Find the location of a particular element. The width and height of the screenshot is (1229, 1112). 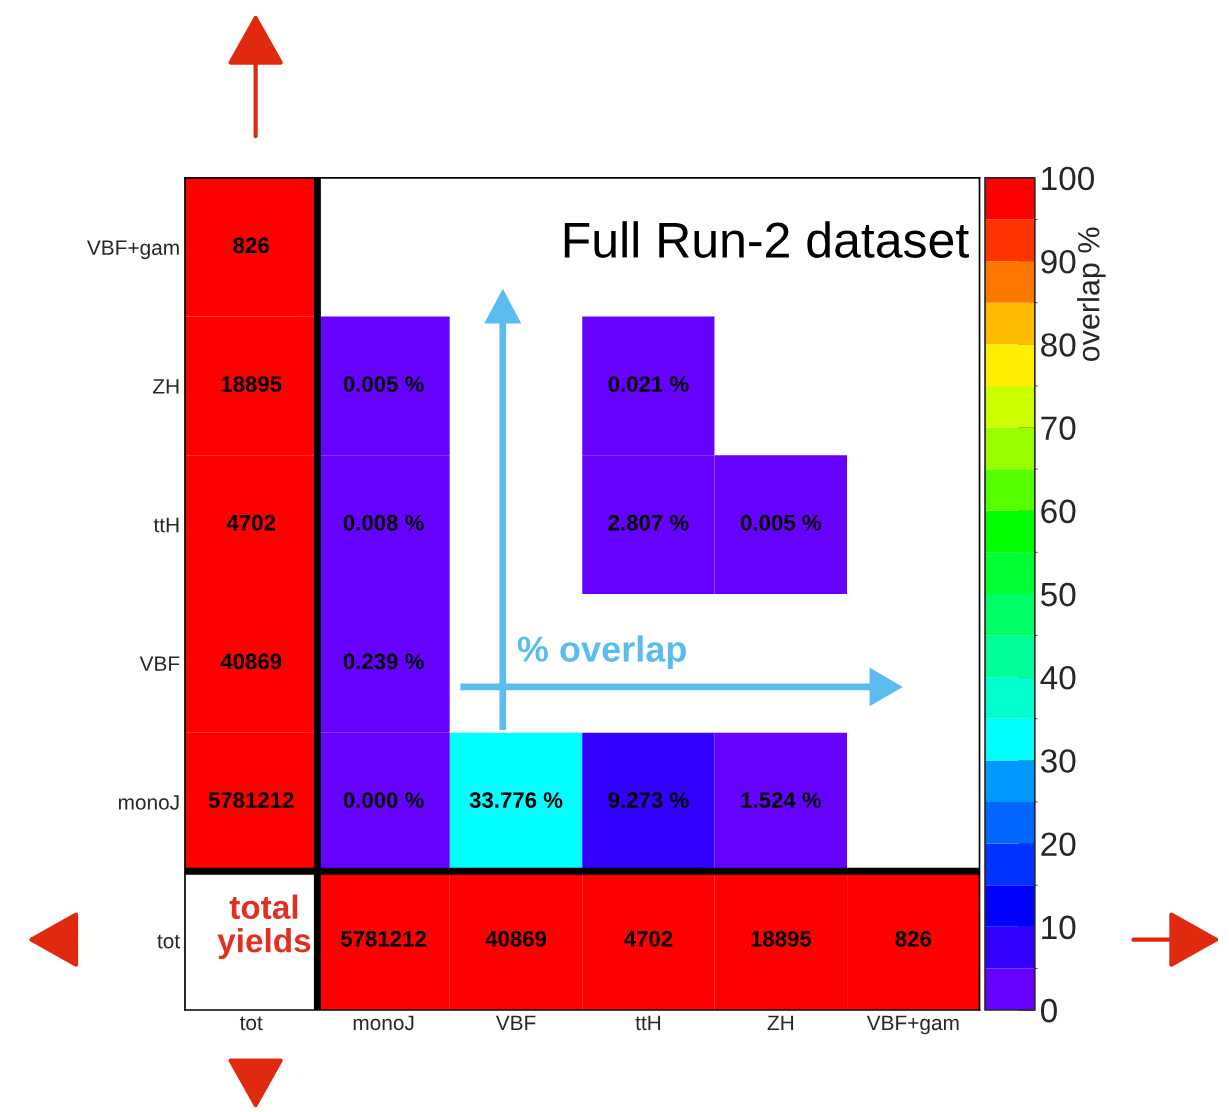

x-tick-label: VBF is located at coordinates (515, 1022).